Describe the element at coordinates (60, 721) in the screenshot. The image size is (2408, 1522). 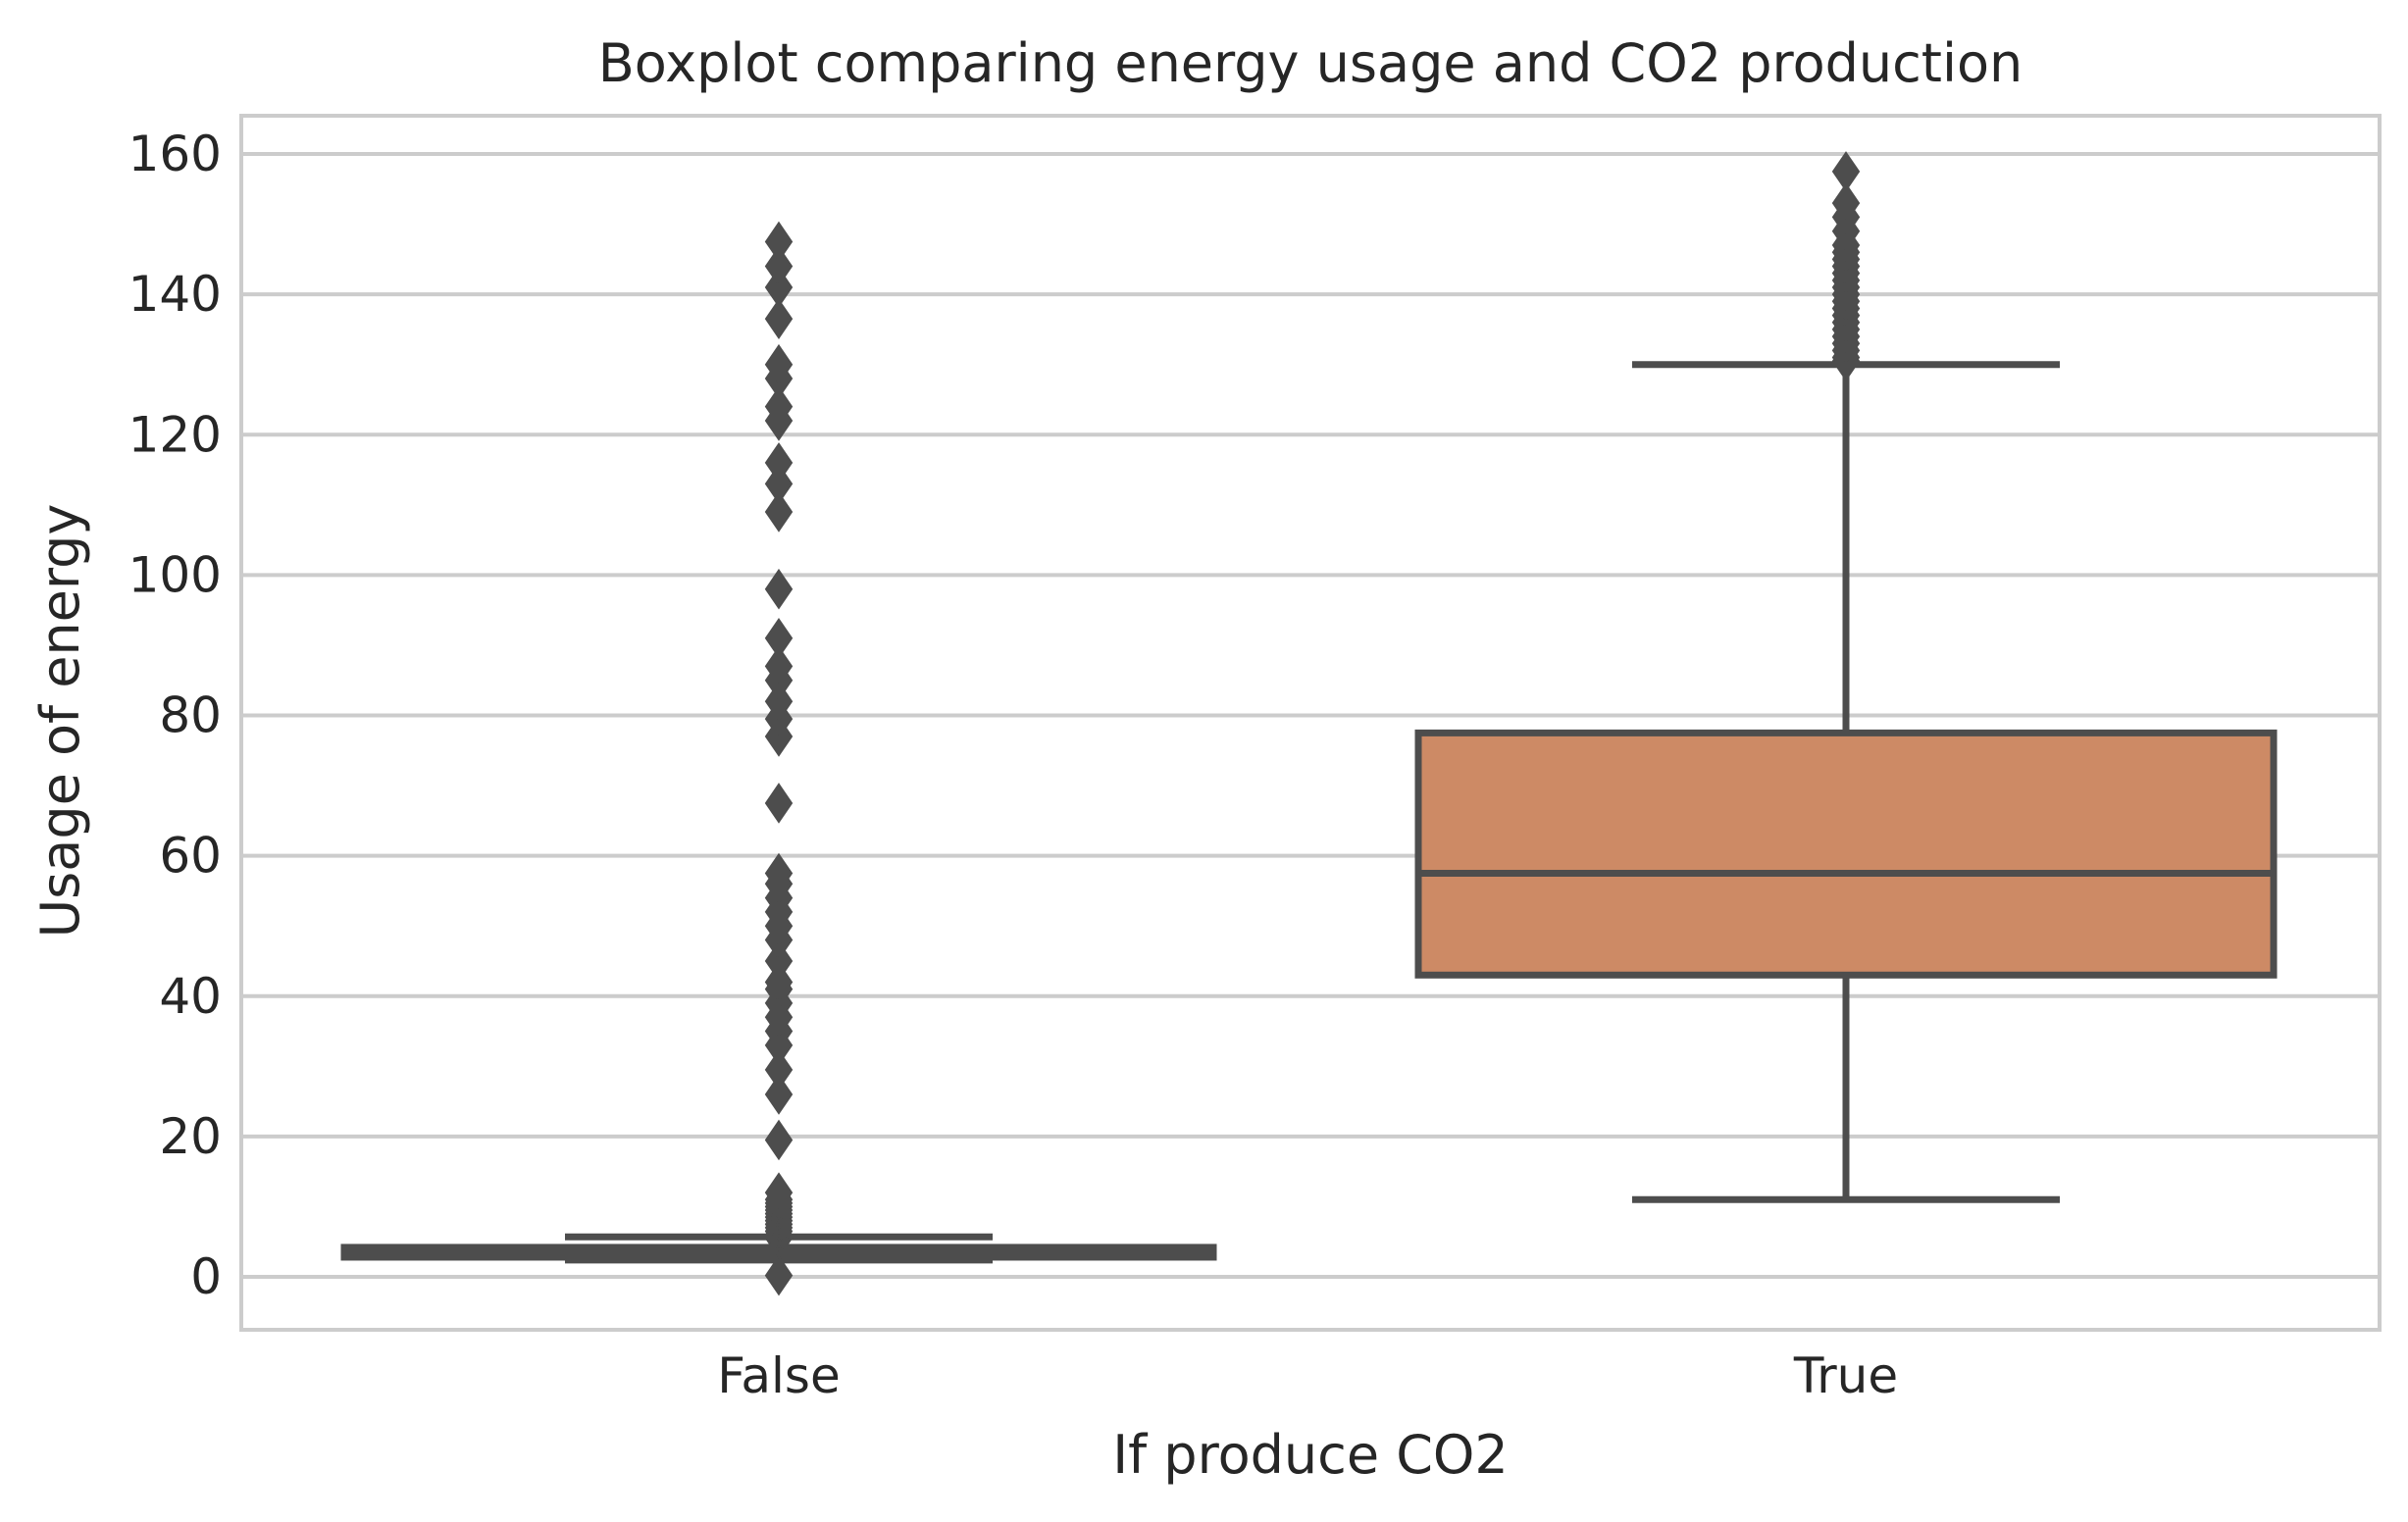
I see `y-axis-label: Usage of energy` at that location.